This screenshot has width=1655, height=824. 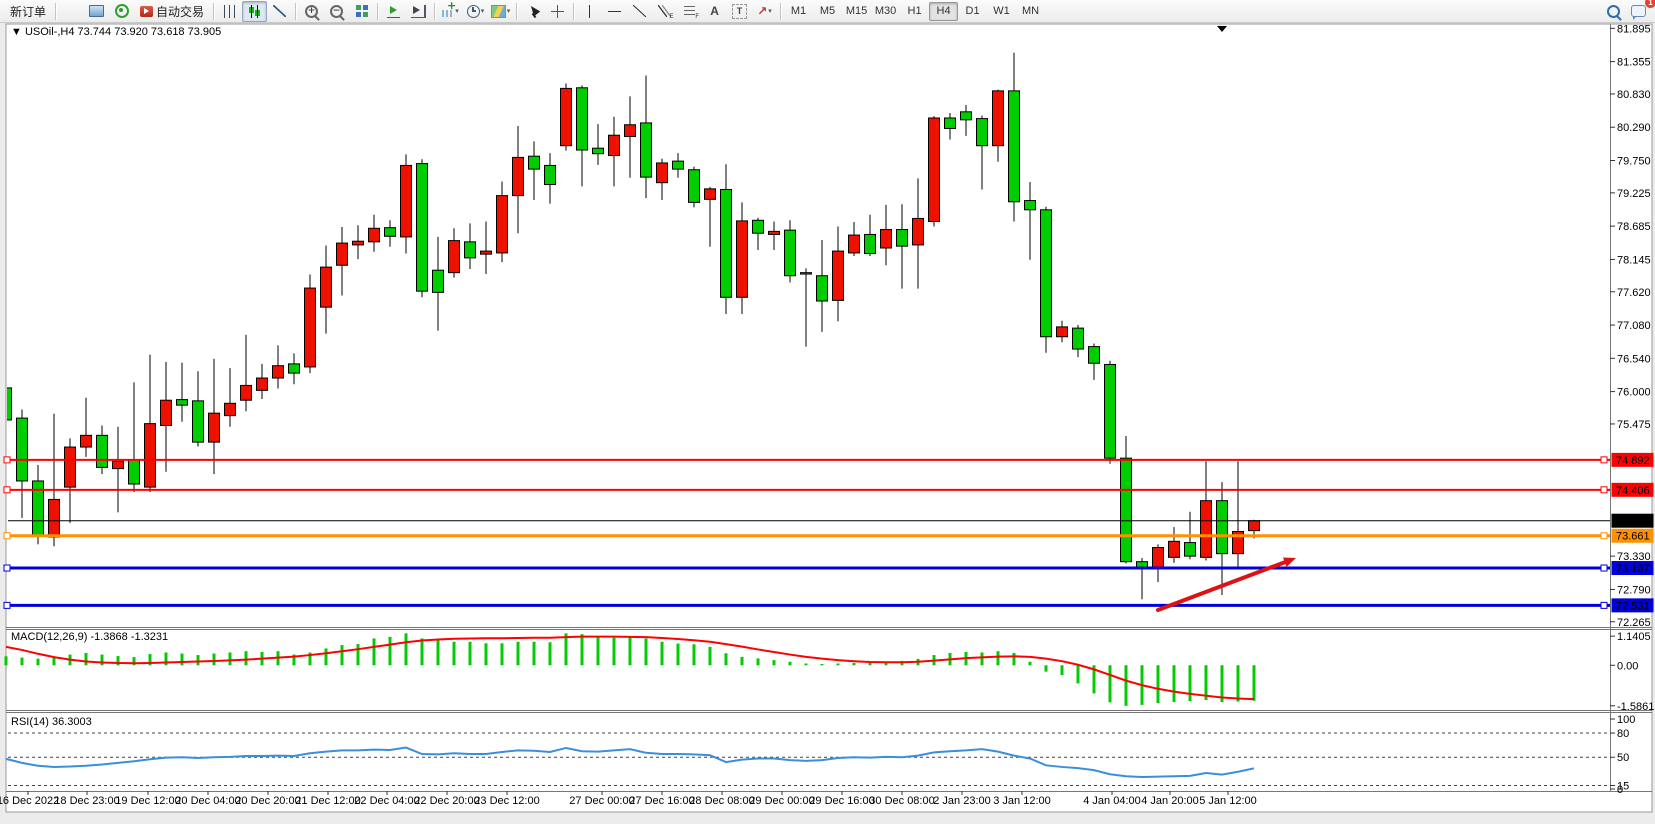 What do you see at coordinates (1634, 161) in the screenshot?
I see `price-tick-label: 79.750` at bounding box center [1634, 161].